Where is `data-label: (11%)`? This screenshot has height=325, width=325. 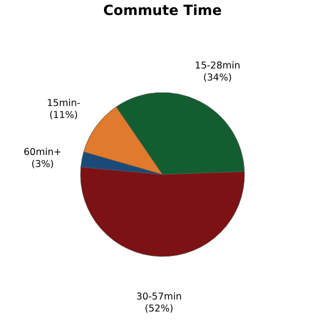
data-label: (11%) is located at coordinates (63, 116).